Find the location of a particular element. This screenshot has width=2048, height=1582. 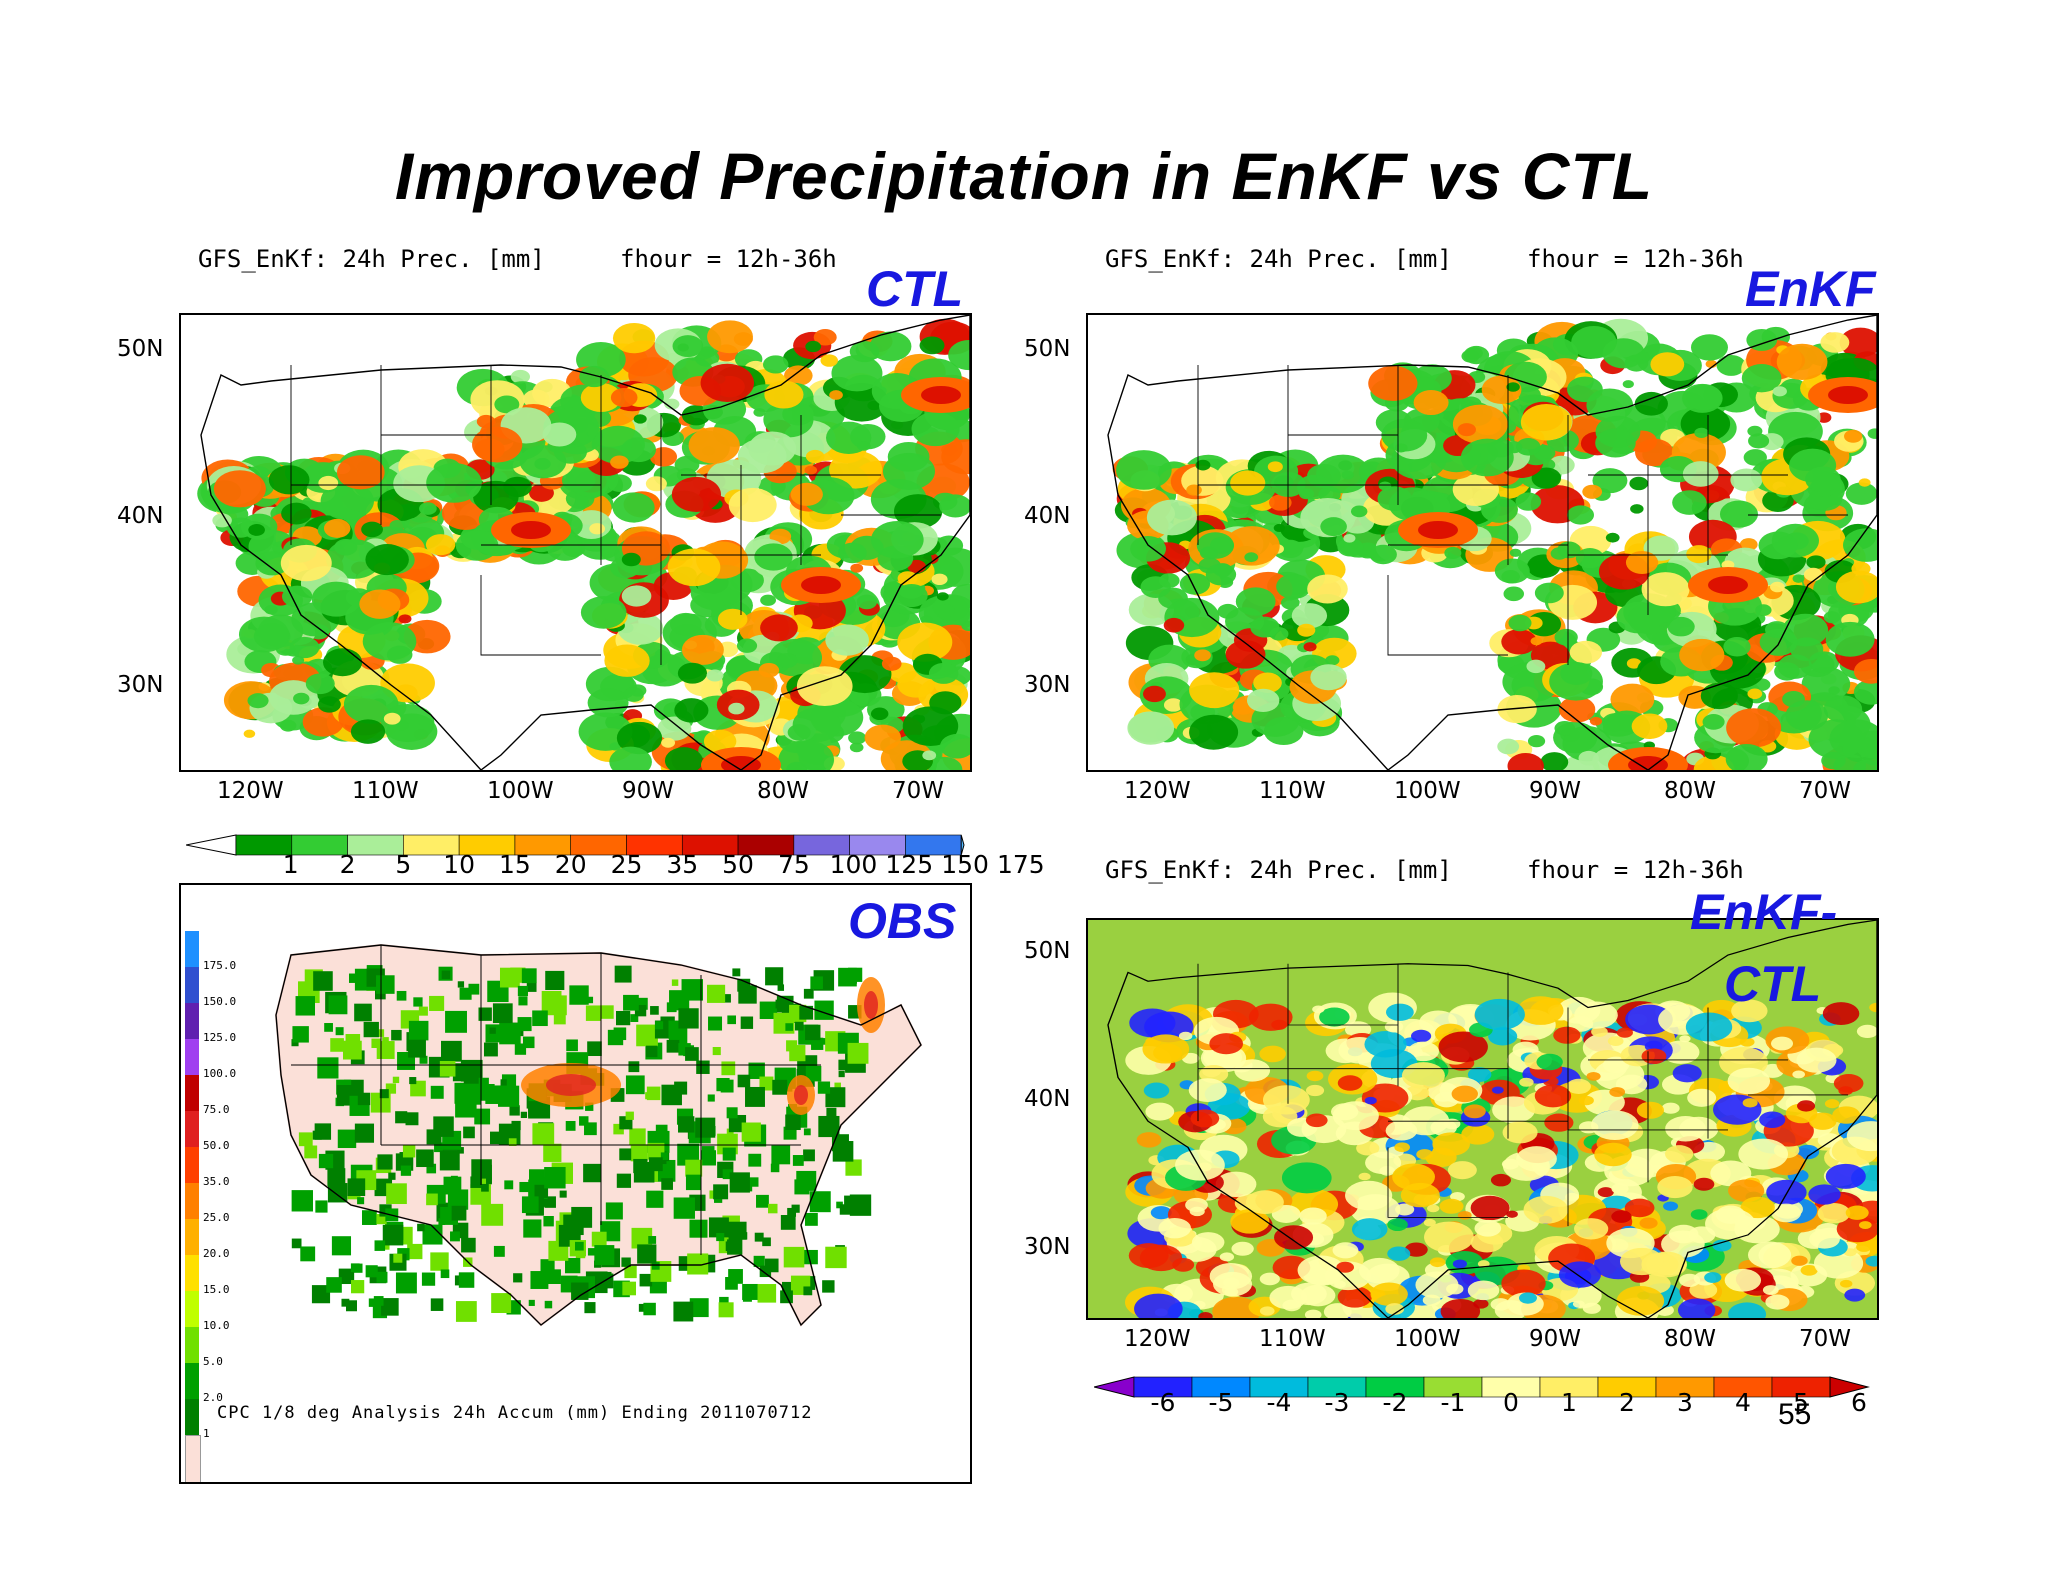

slide-title: Improved Precipitation in EnKF vs CTL is located at coordinates (1024, 176).